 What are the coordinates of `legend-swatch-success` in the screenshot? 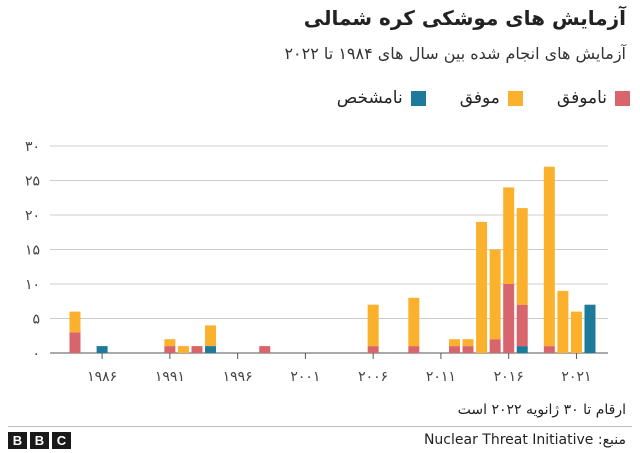 It's located at (515, 98).